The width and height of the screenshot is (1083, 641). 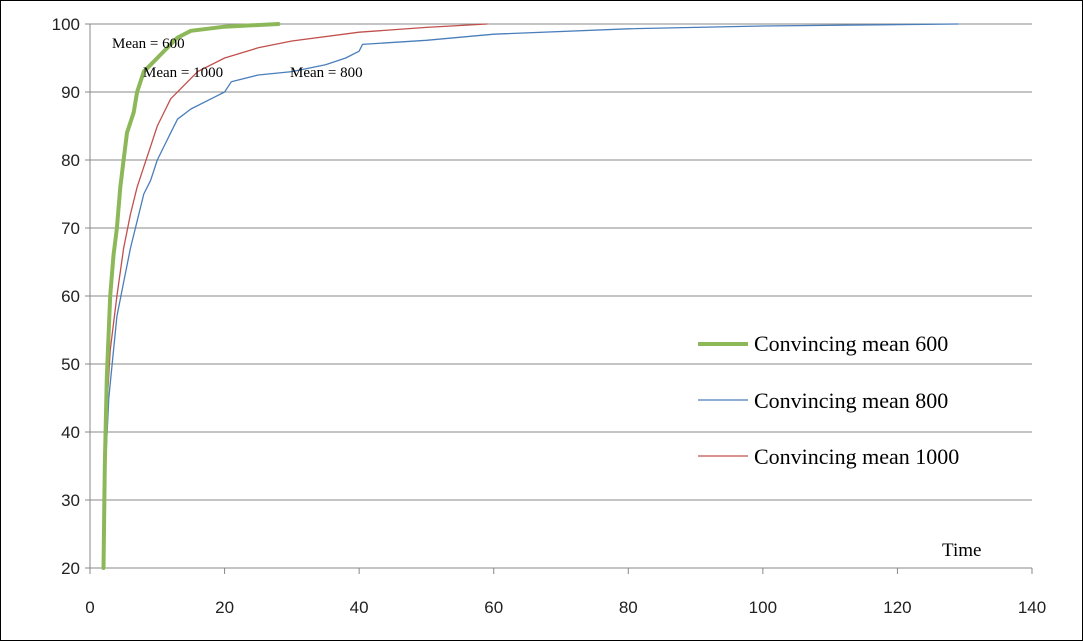 I want to click on x-axis-label: Time, so click(x=961, y=550).